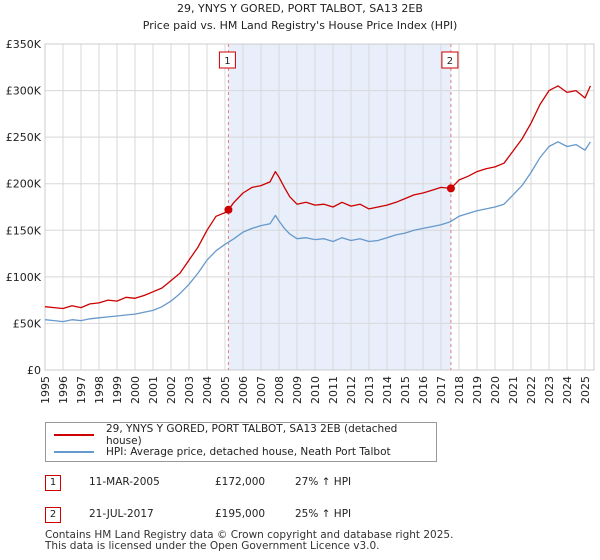  What do you see at coordinates (124, 482) in the screenshot?
I see `transaction-date: 11-MAR-2005` at bounding box center [124, 482].